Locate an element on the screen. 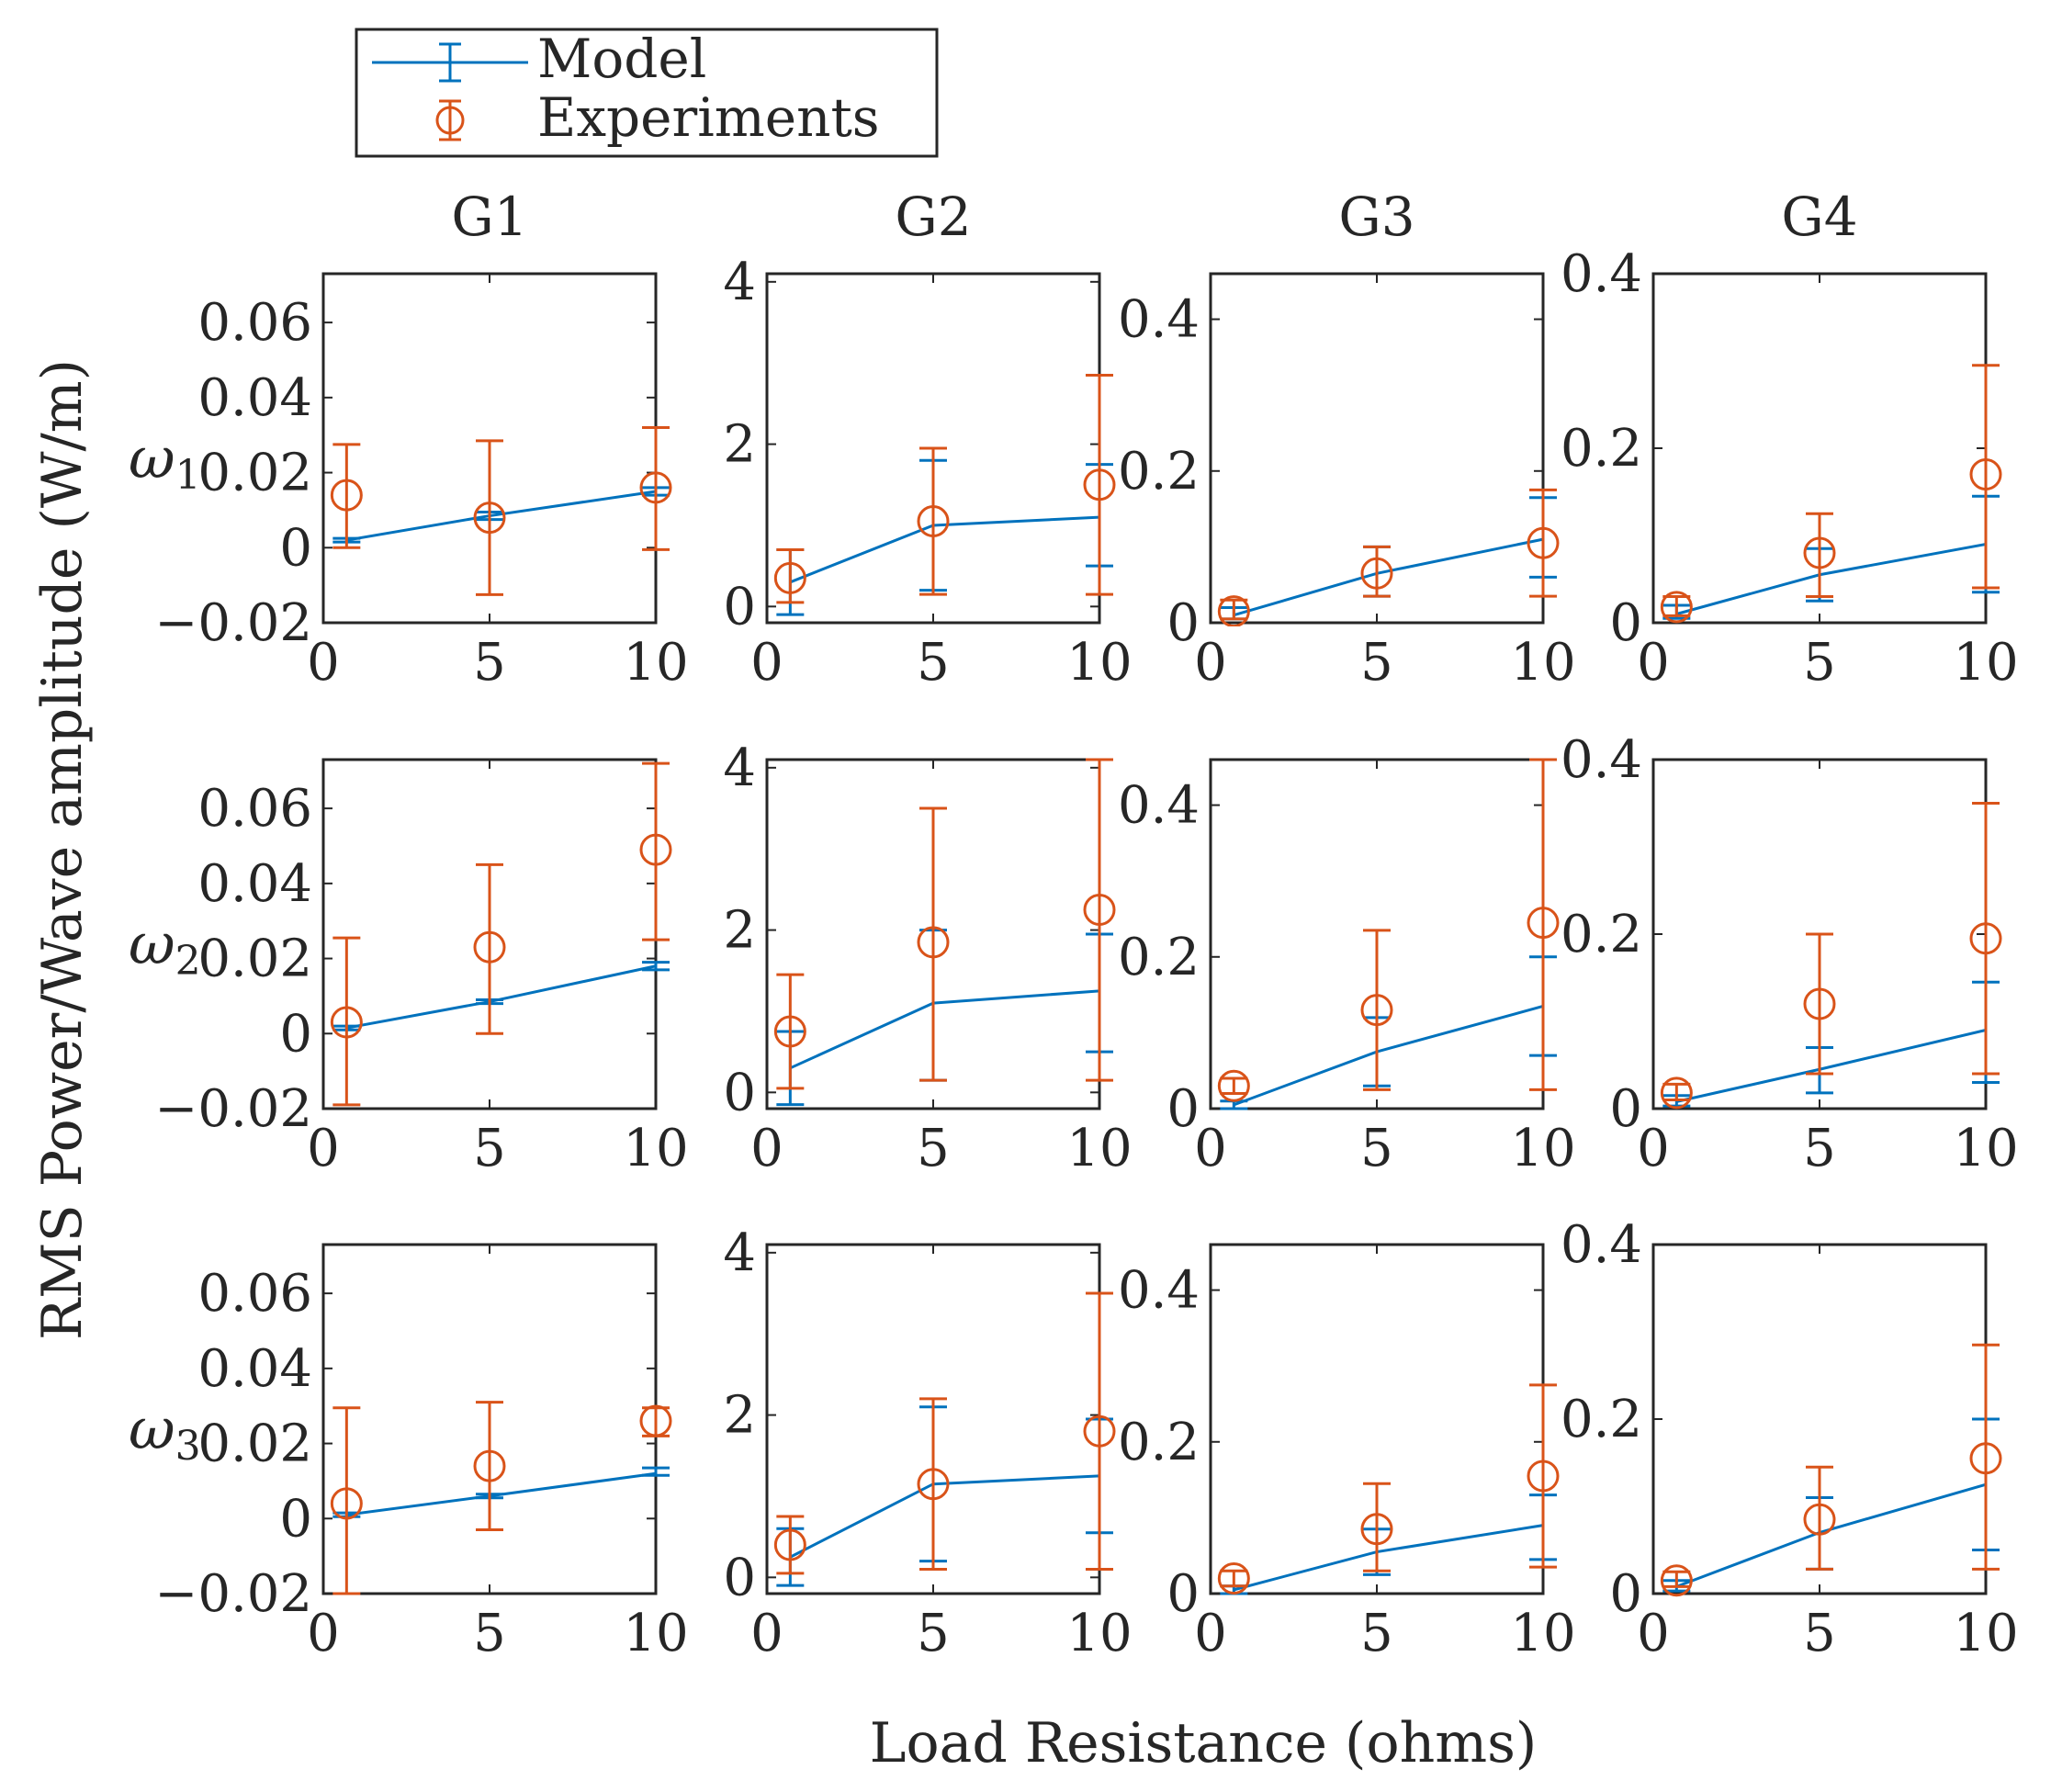  subplot-r2-g4: 0 5 10 0 0.2 0.4 is located at coordinates (1790, 954).